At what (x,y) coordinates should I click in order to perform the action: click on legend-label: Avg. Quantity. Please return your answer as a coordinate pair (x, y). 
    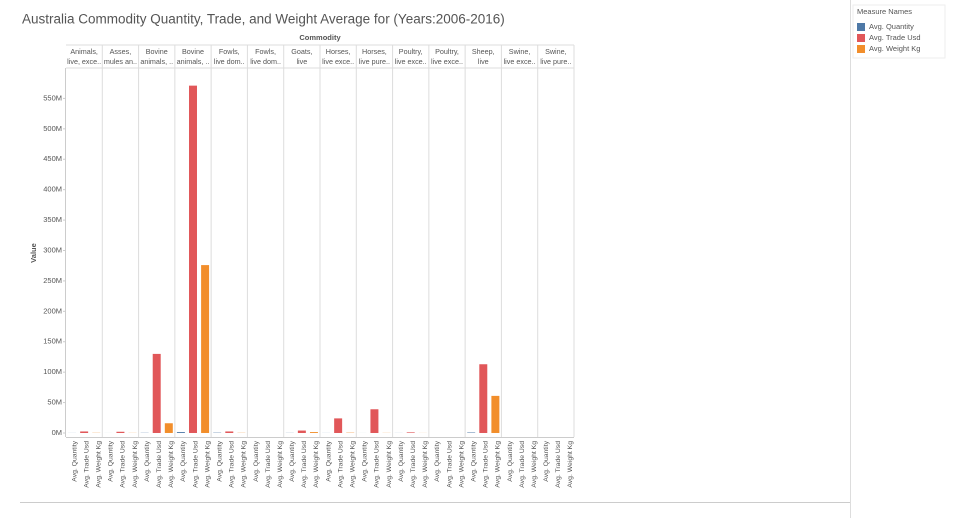
    Looking at the image, I should click on (891, 26).